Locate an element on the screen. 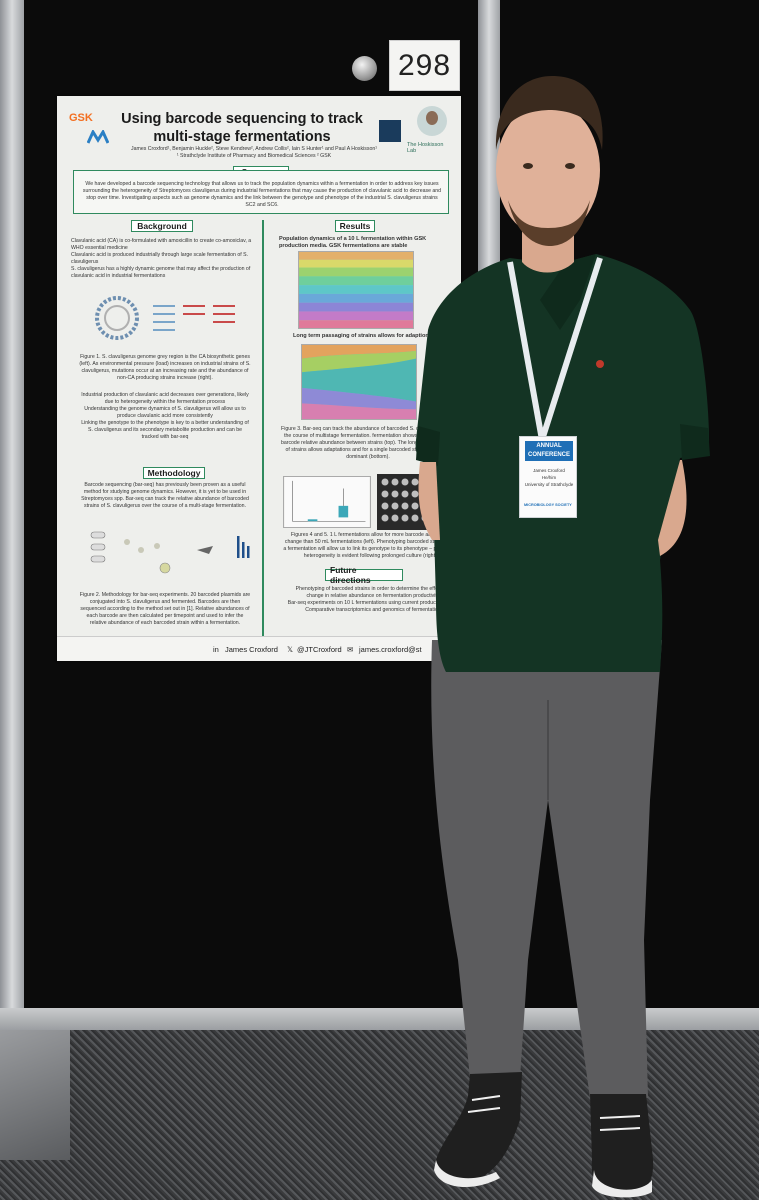 The image size is (759, 1200). lab-logo: The Hoskisson Lab is located at coordinates (425, 148).